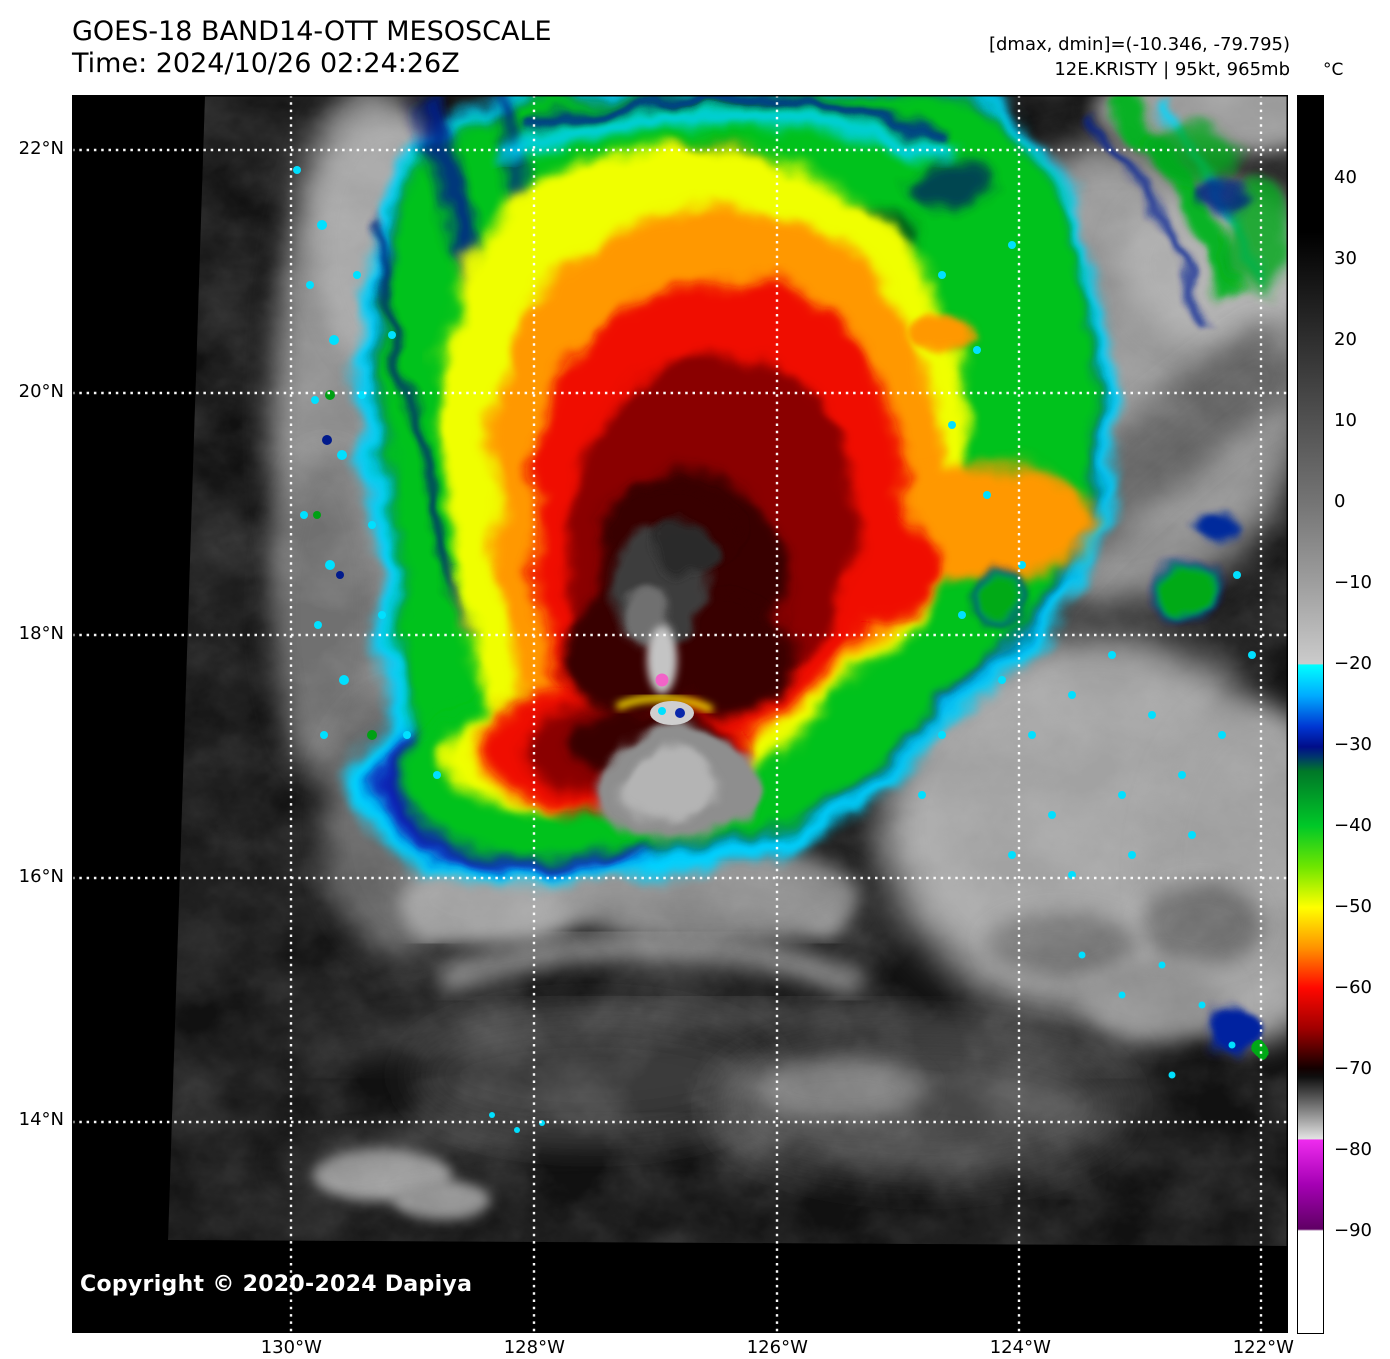  I want to click on lon-axis-label: 128°W, so click(534, 1347).